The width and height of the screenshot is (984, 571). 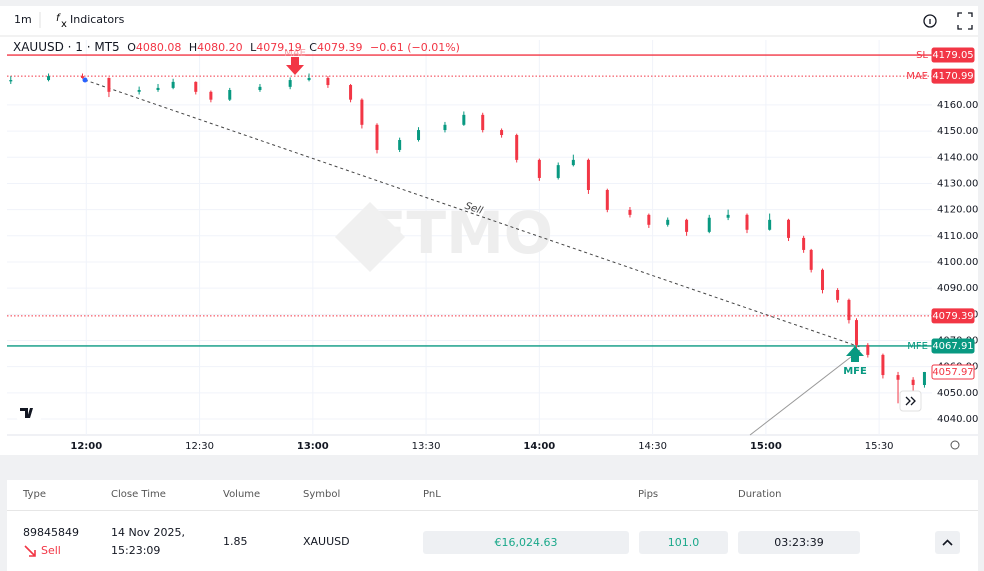 What do you see at coordinates (148, 532) in the screenshot?
I see `close-date: 14 Nov 2025,` at bounding box center [148, 532].